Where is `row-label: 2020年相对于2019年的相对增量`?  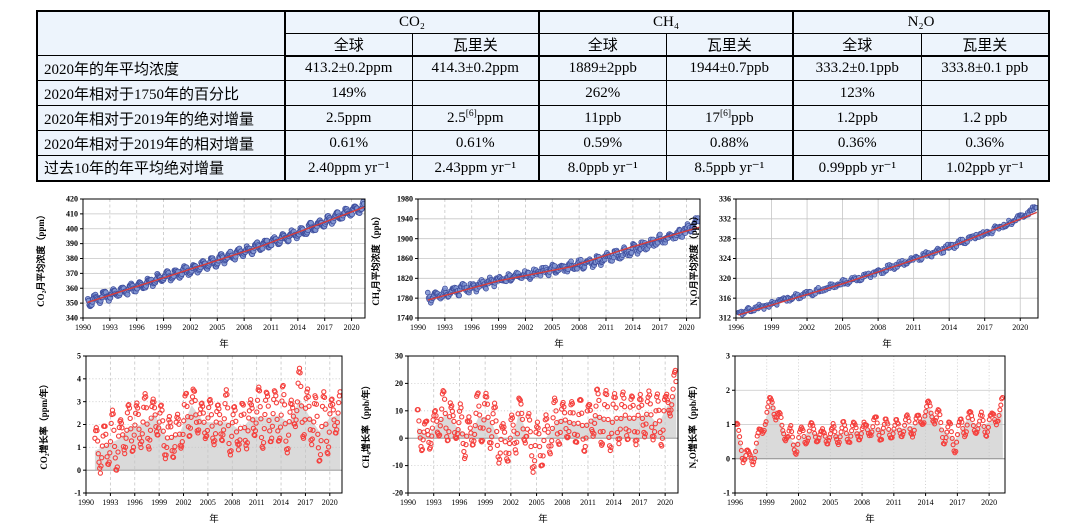
row-label: 2020年相对于2019年的相对增量 is located at coordinates (161, 143).